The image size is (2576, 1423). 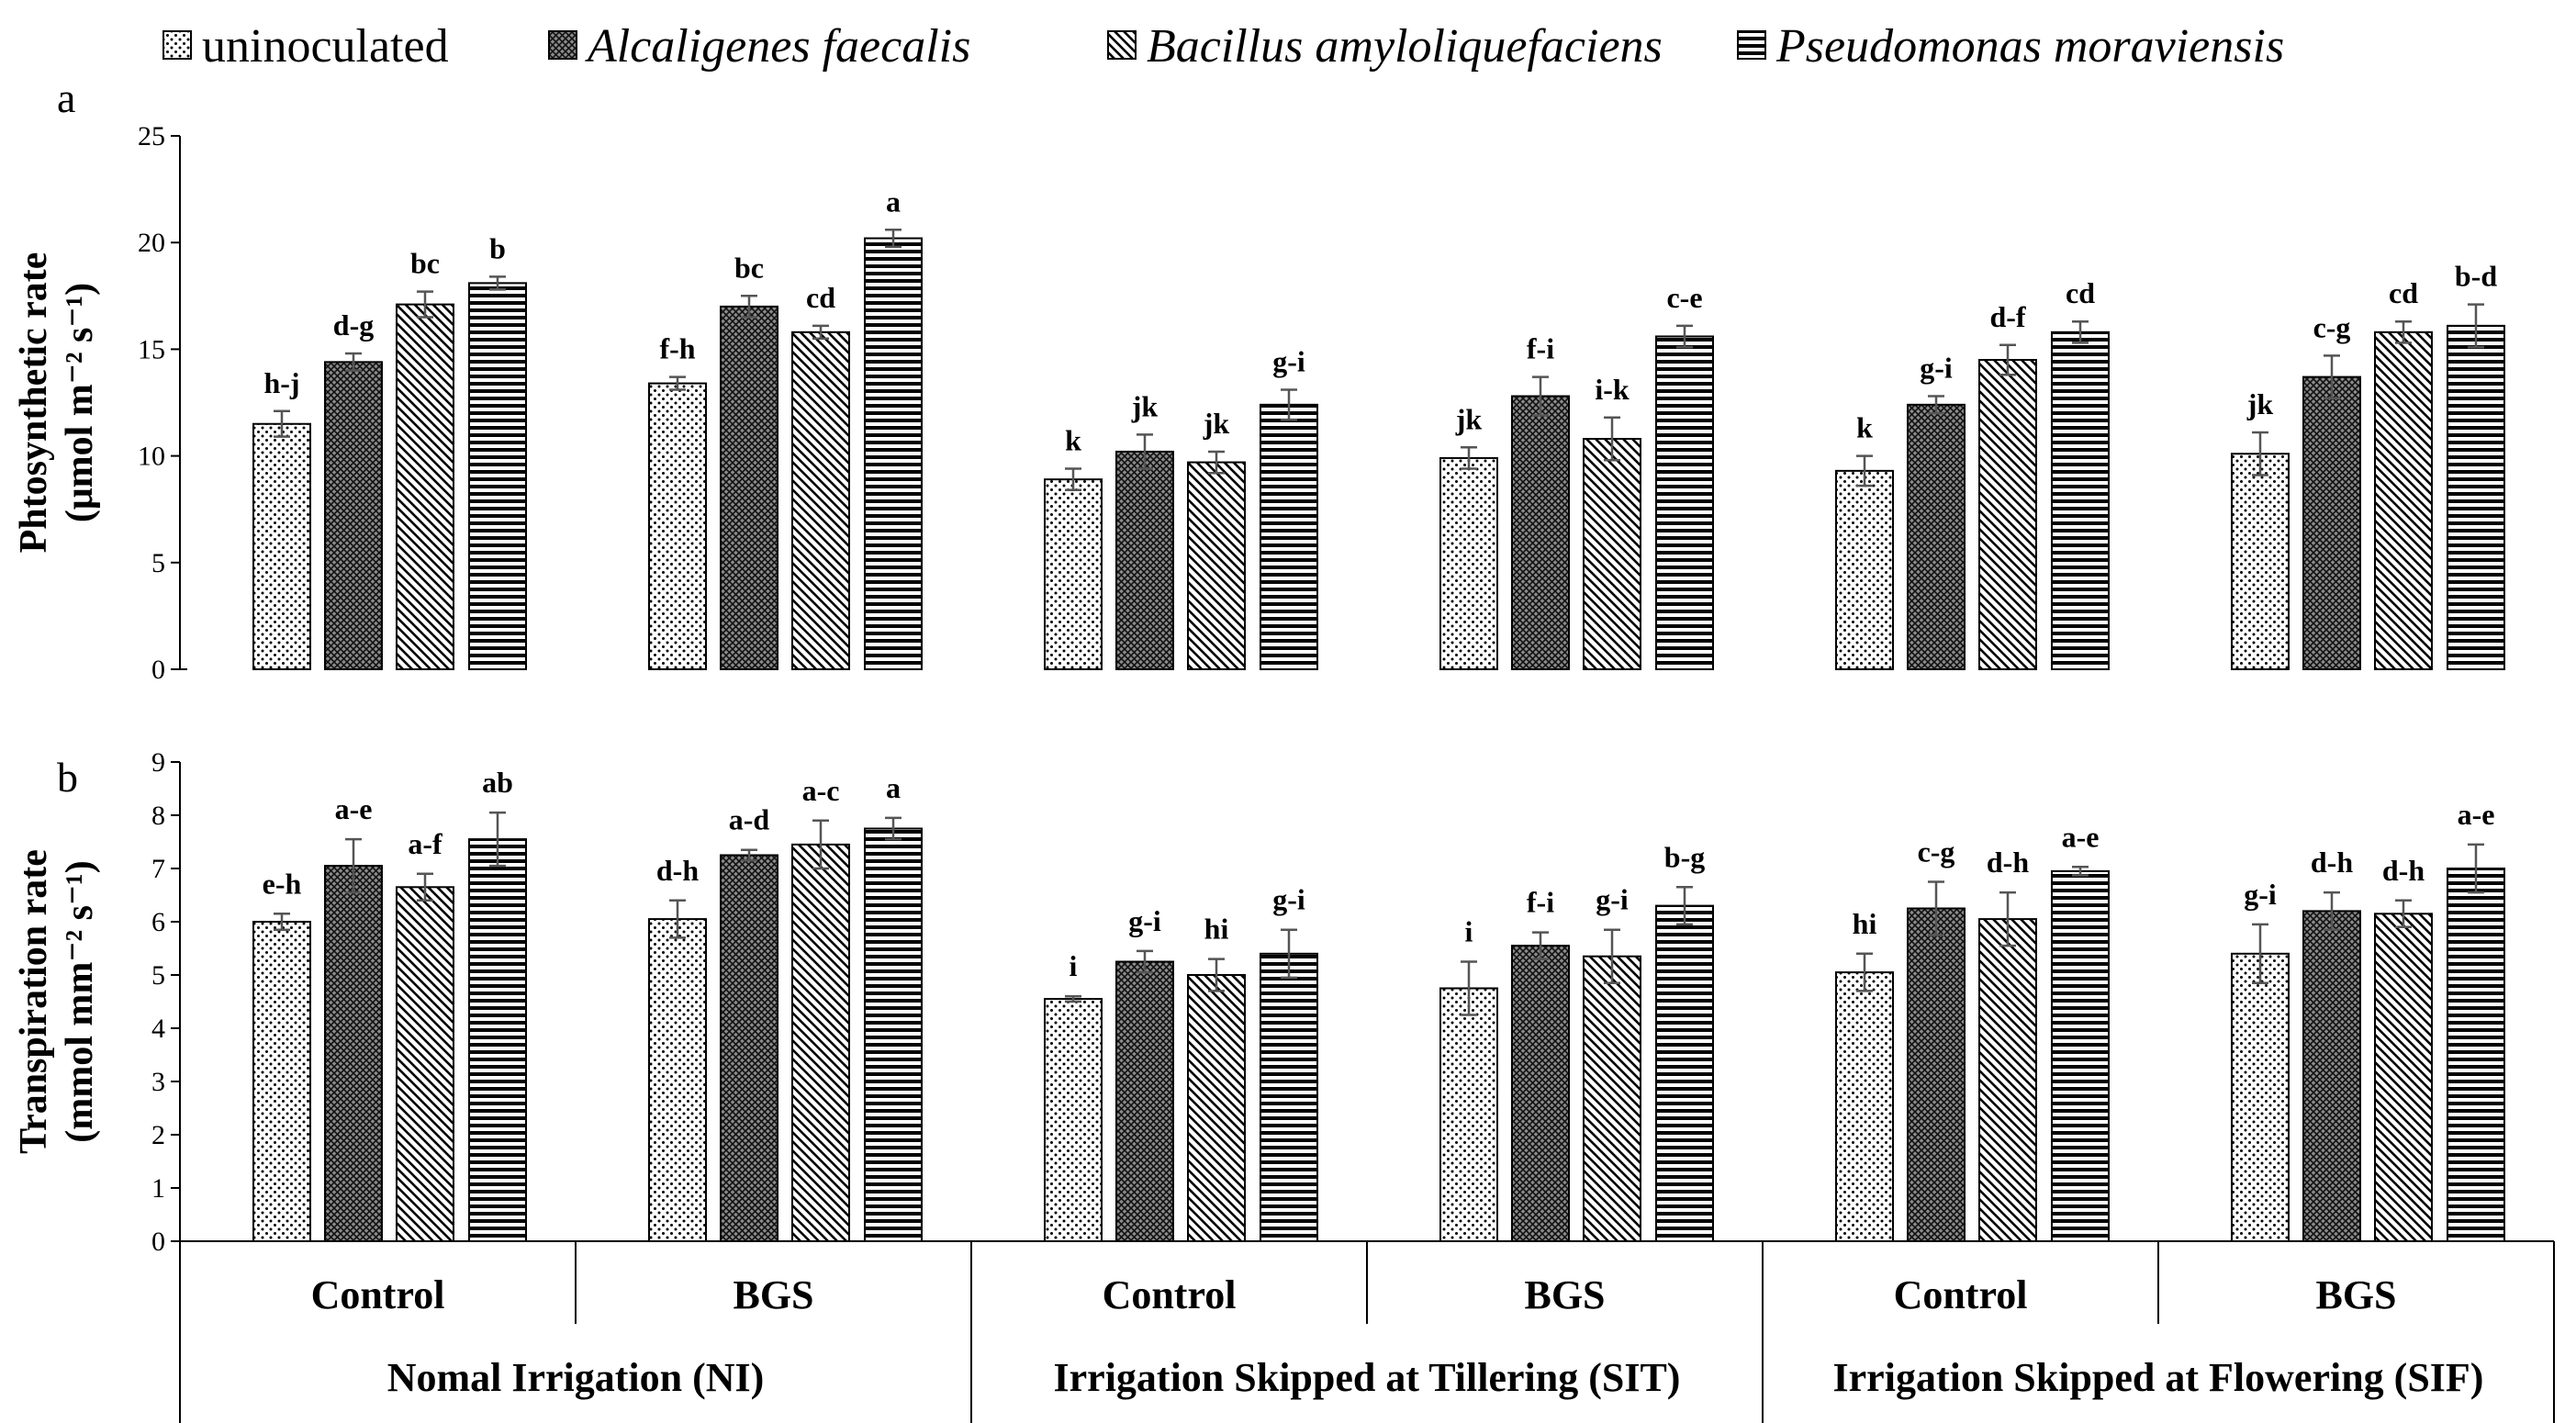 What do you see at coordinates (158, 763) in the screenshot?
I see `y-tick-label: 9` at bounding box center [158, 763].